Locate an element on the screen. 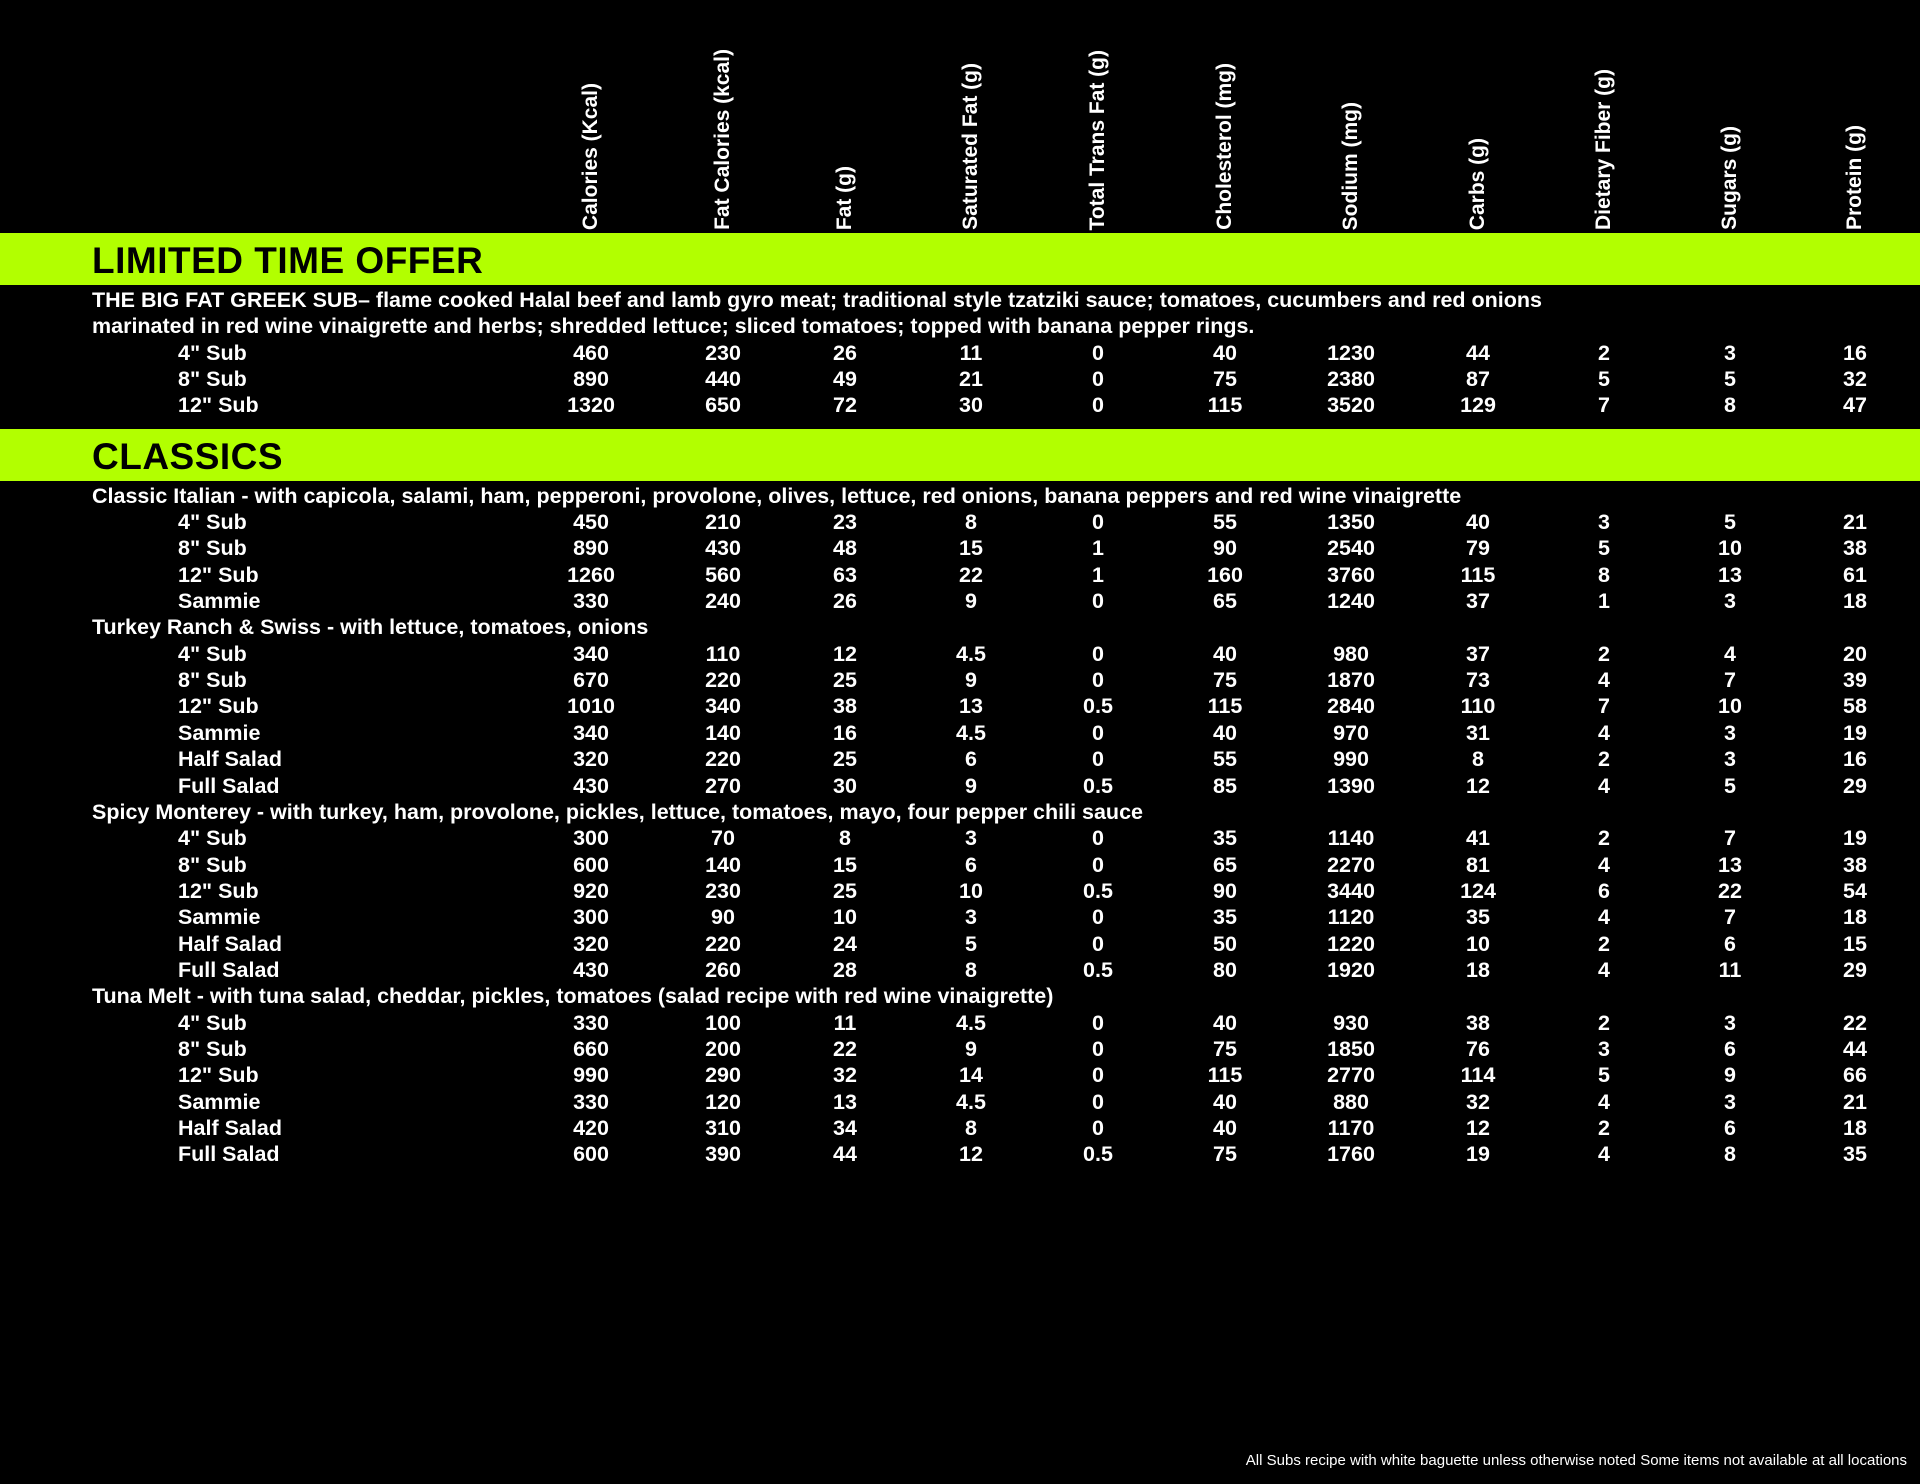 This screenshot has height=1484, width=1920. table-cell: 38 is located at coordinates (1855, 864).